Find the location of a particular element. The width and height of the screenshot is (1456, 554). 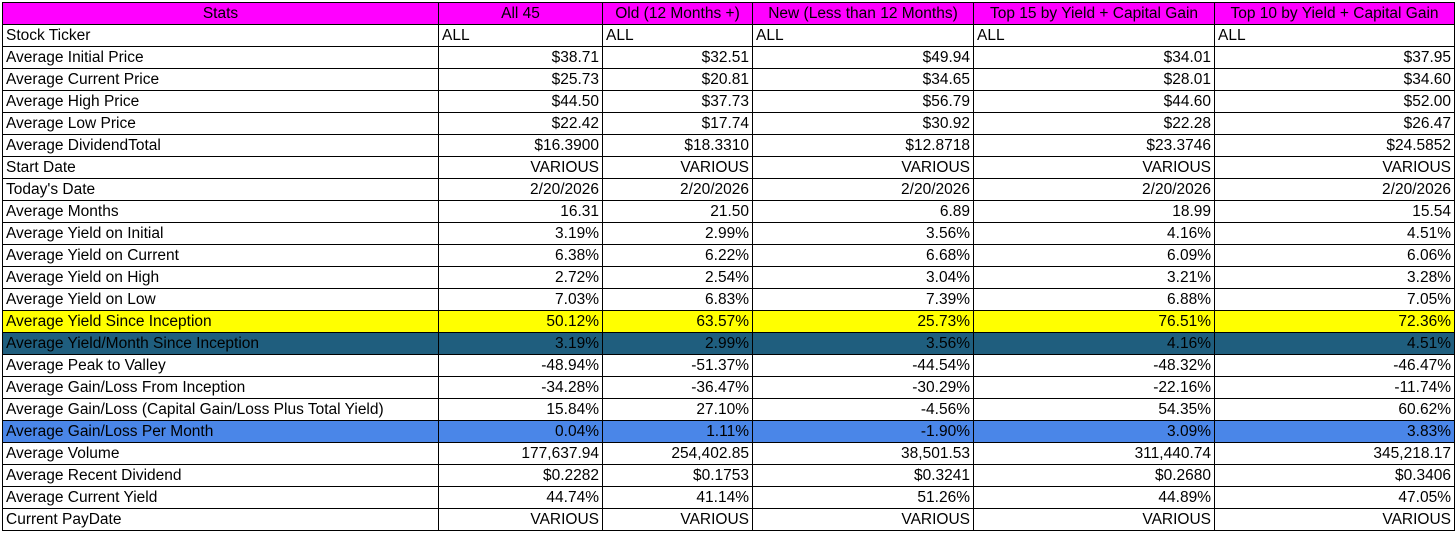

cell-new: 51.26% is located at coordinates (863, 497).